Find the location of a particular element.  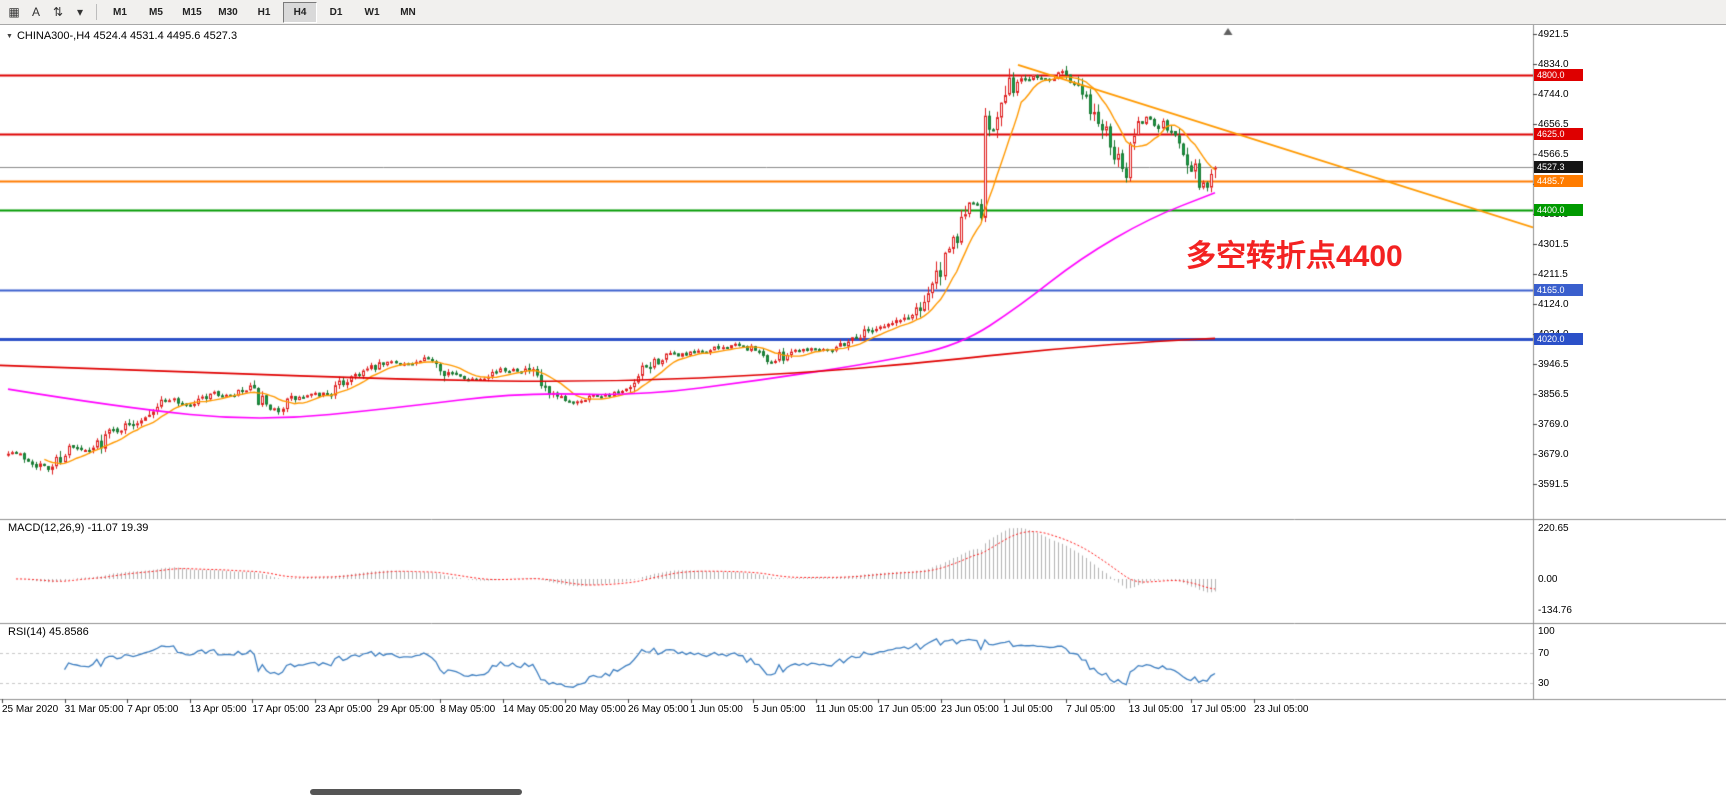

date-axis-label: 26 May 05:00 is located at coordinates (658, 709).